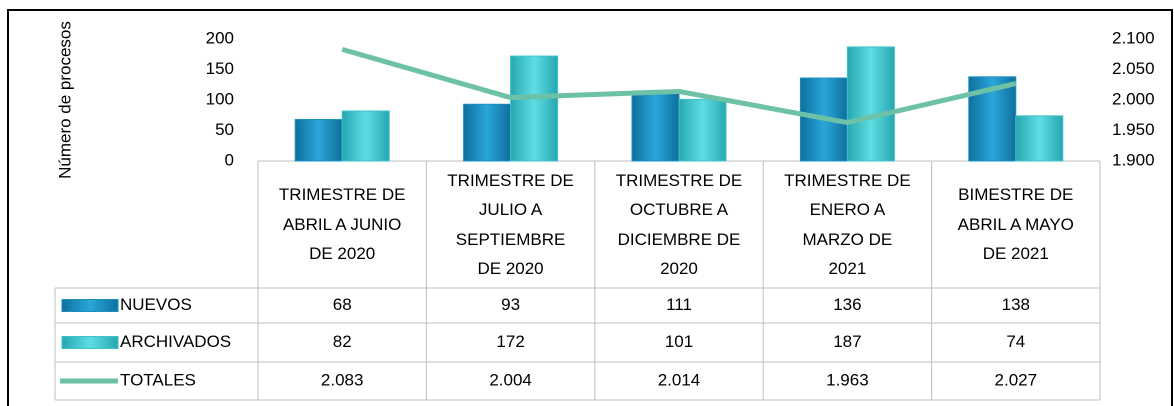 Image resolution: width=1174 pixels, height=406 pixels. What do you see at coordinates (1015, 341) in the screenshot?
I see `table-value: 74` at bounding box center [1015, 341].